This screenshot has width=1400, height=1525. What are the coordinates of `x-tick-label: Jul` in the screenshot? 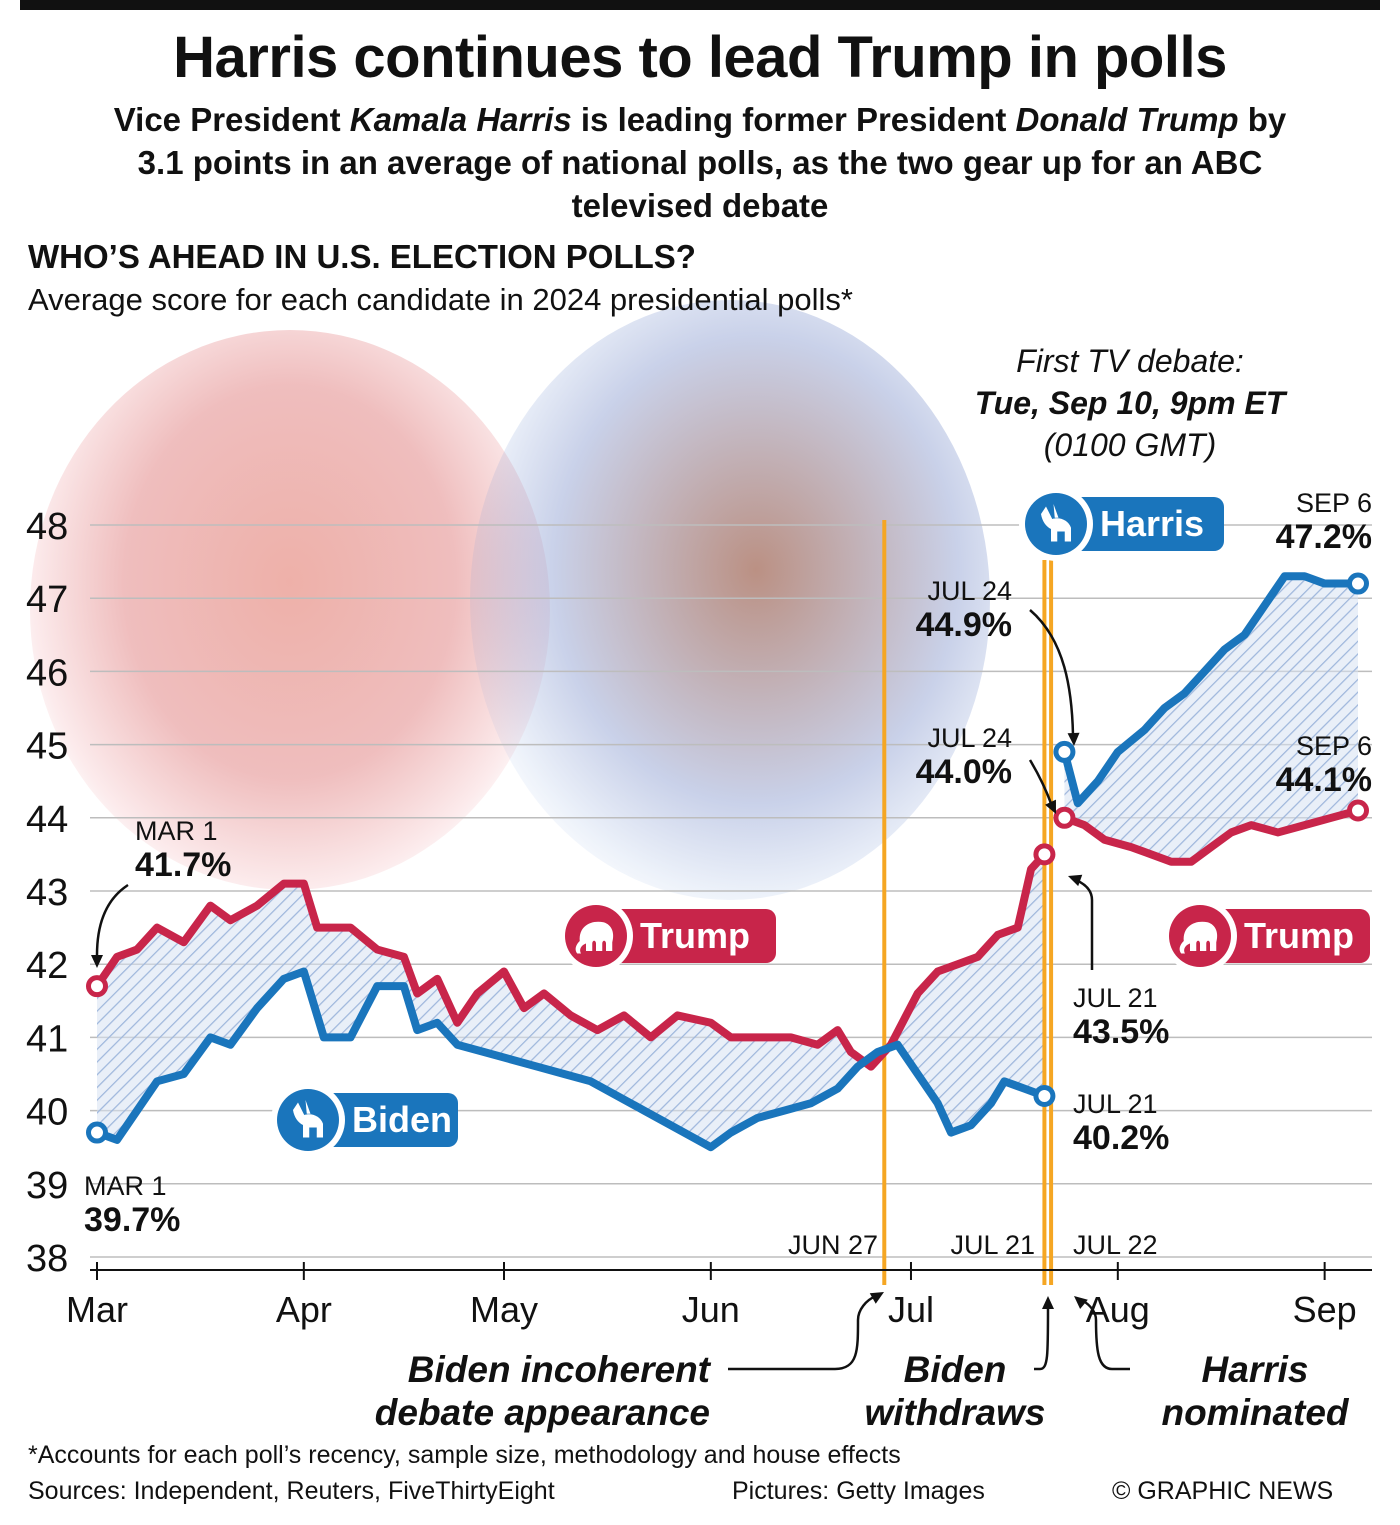 It's located at (911, 1309).